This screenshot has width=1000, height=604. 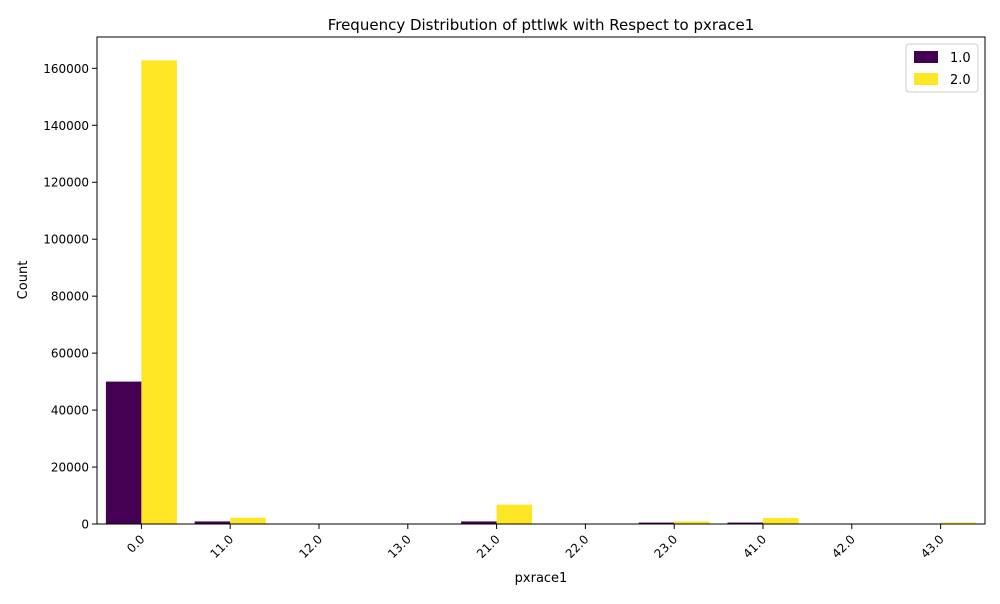 What do you see at coordinates (70, 354) in the screenshot?
I see `y-tick-label: 60000` at bounding box center [70, 354].